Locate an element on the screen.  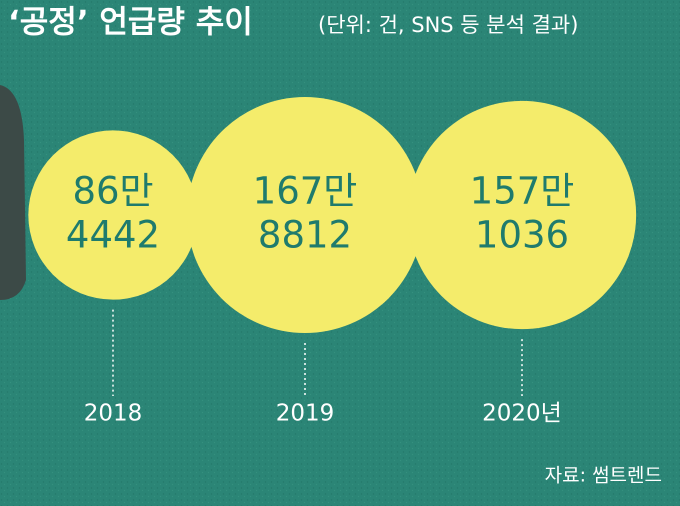
bubble is located at coordinates (113, 215).